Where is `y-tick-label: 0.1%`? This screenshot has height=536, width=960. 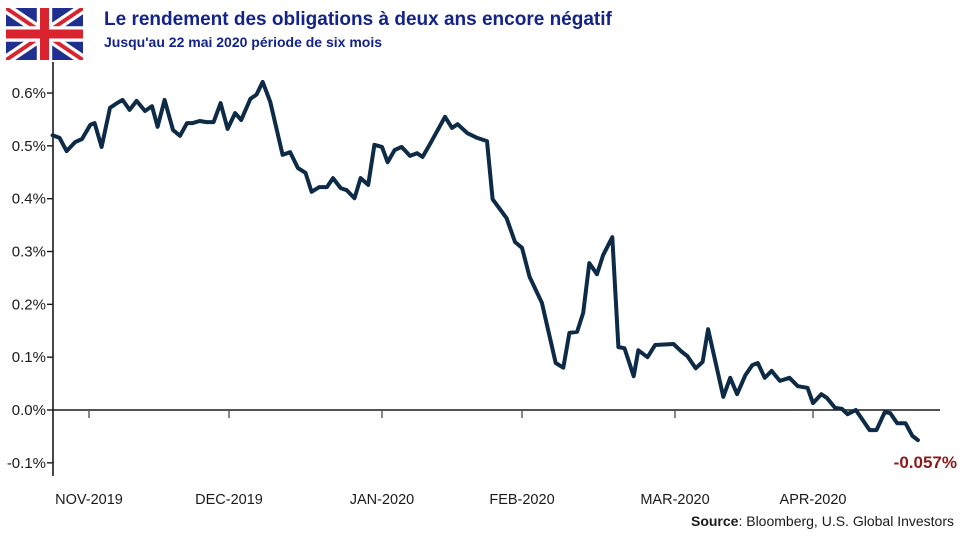
y-tick-label: 0.1% is located at coordinates (29, 357).